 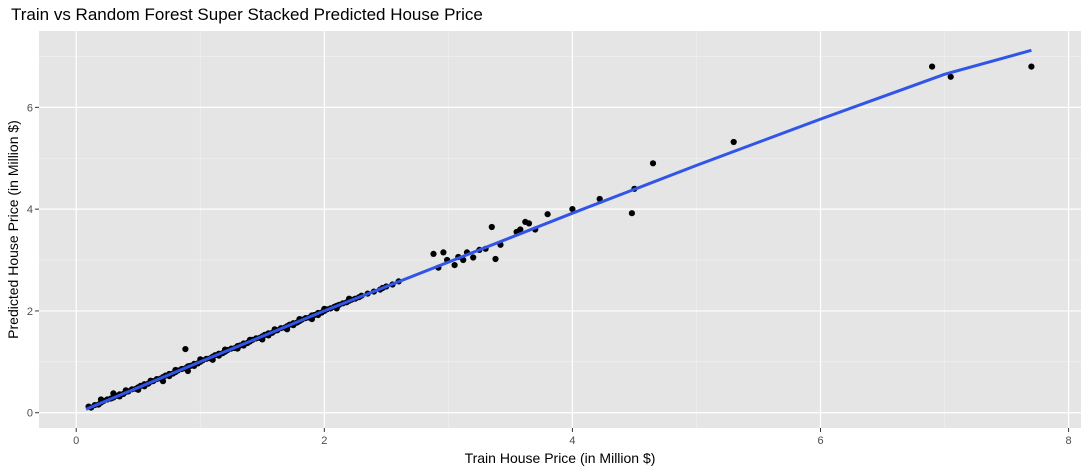 What do you see at coordinates (13, 229) in the screenshot?
I see `y-axis-title: Predicted House Price (in Million $)` at bounding box center [13, 229].